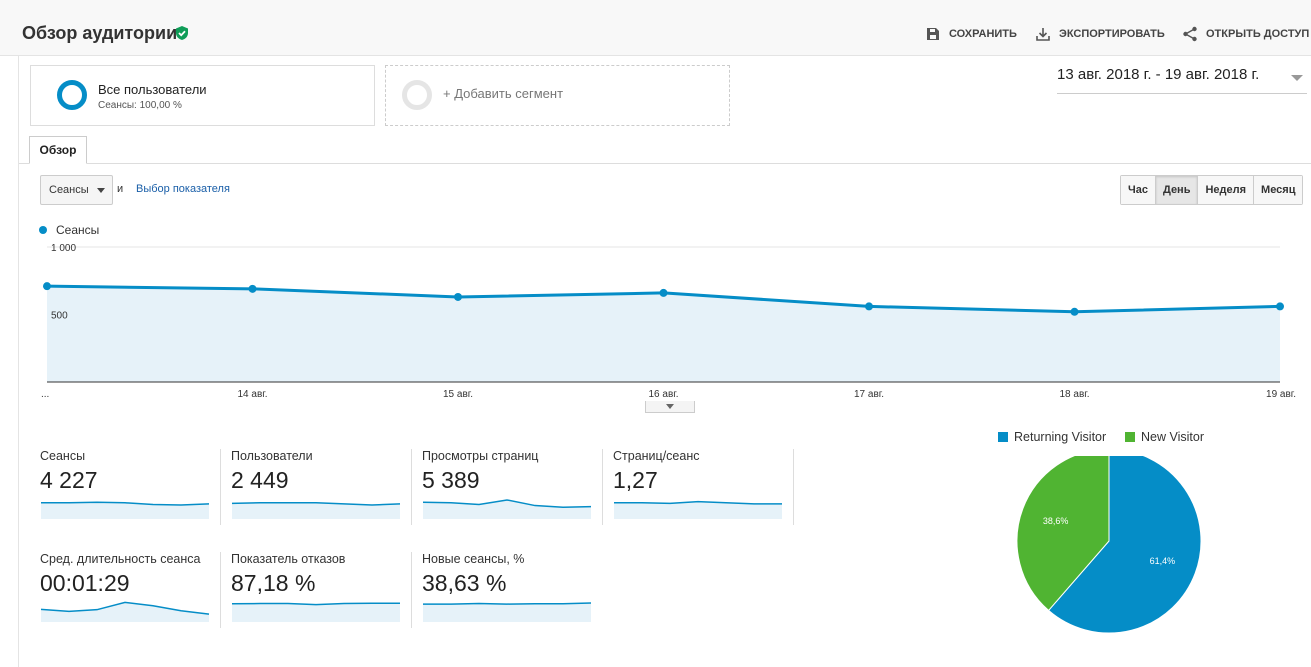  What do you see at coordinates (120, 189) in the screenshot?
I see `and-label: и` at bounding box center [120, 189].